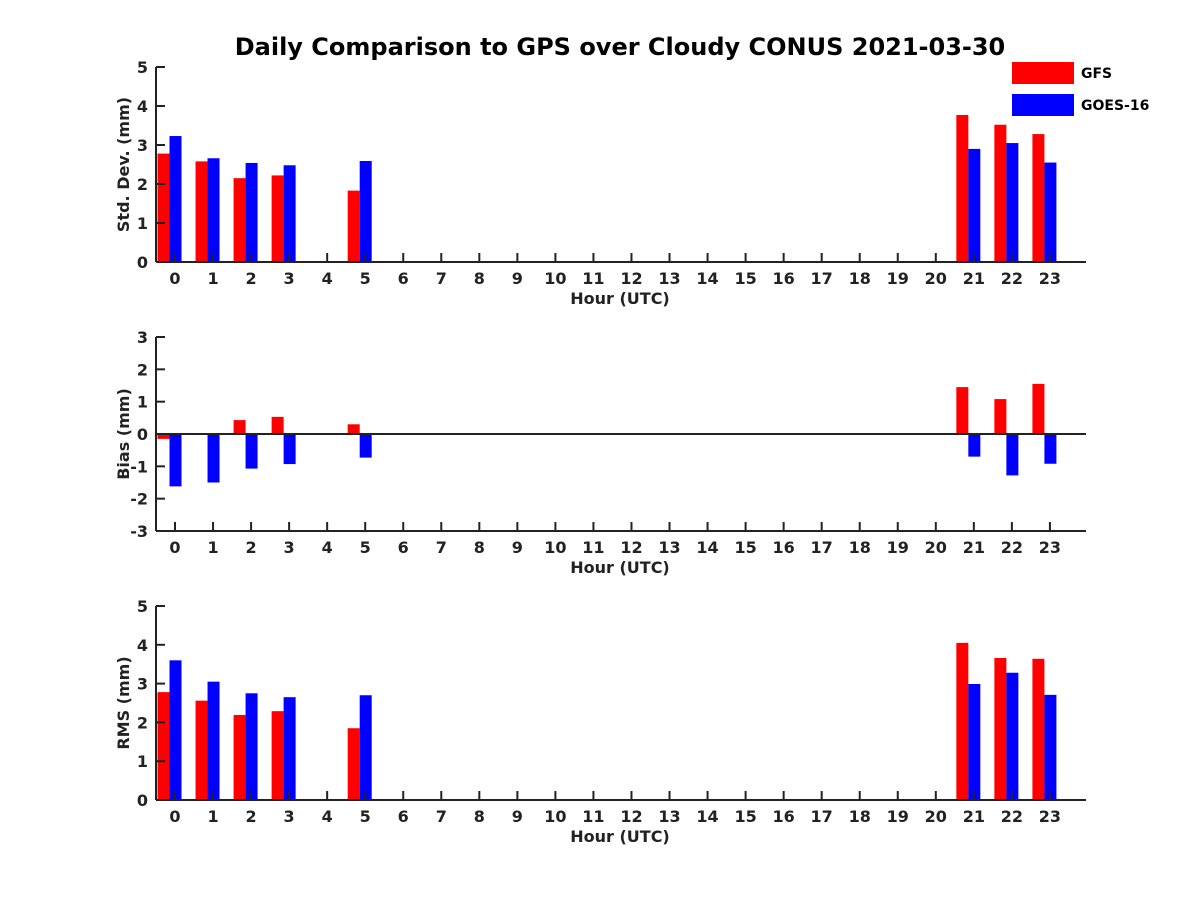 This screenshot has height=900, width=1200. What do you see at coordinates (1080, 89) in the screenshot?
I see `legend: GFS GOES-16` at bounding box center [1080, 89].